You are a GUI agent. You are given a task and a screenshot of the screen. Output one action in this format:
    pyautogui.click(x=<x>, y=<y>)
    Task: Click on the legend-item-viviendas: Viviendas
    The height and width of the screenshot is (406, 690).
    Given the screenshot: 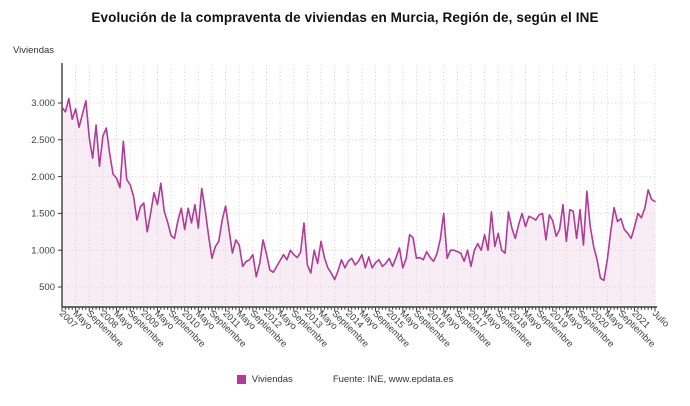 What is the action you would take?
    pyautogui.click(x=264, y=379)
    